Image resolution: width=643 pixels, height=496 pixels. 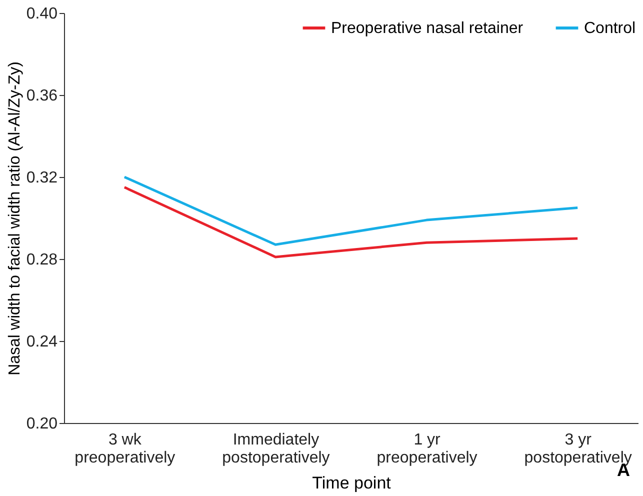 I want to click on legend-label: Control, so click(x=610, y=28).